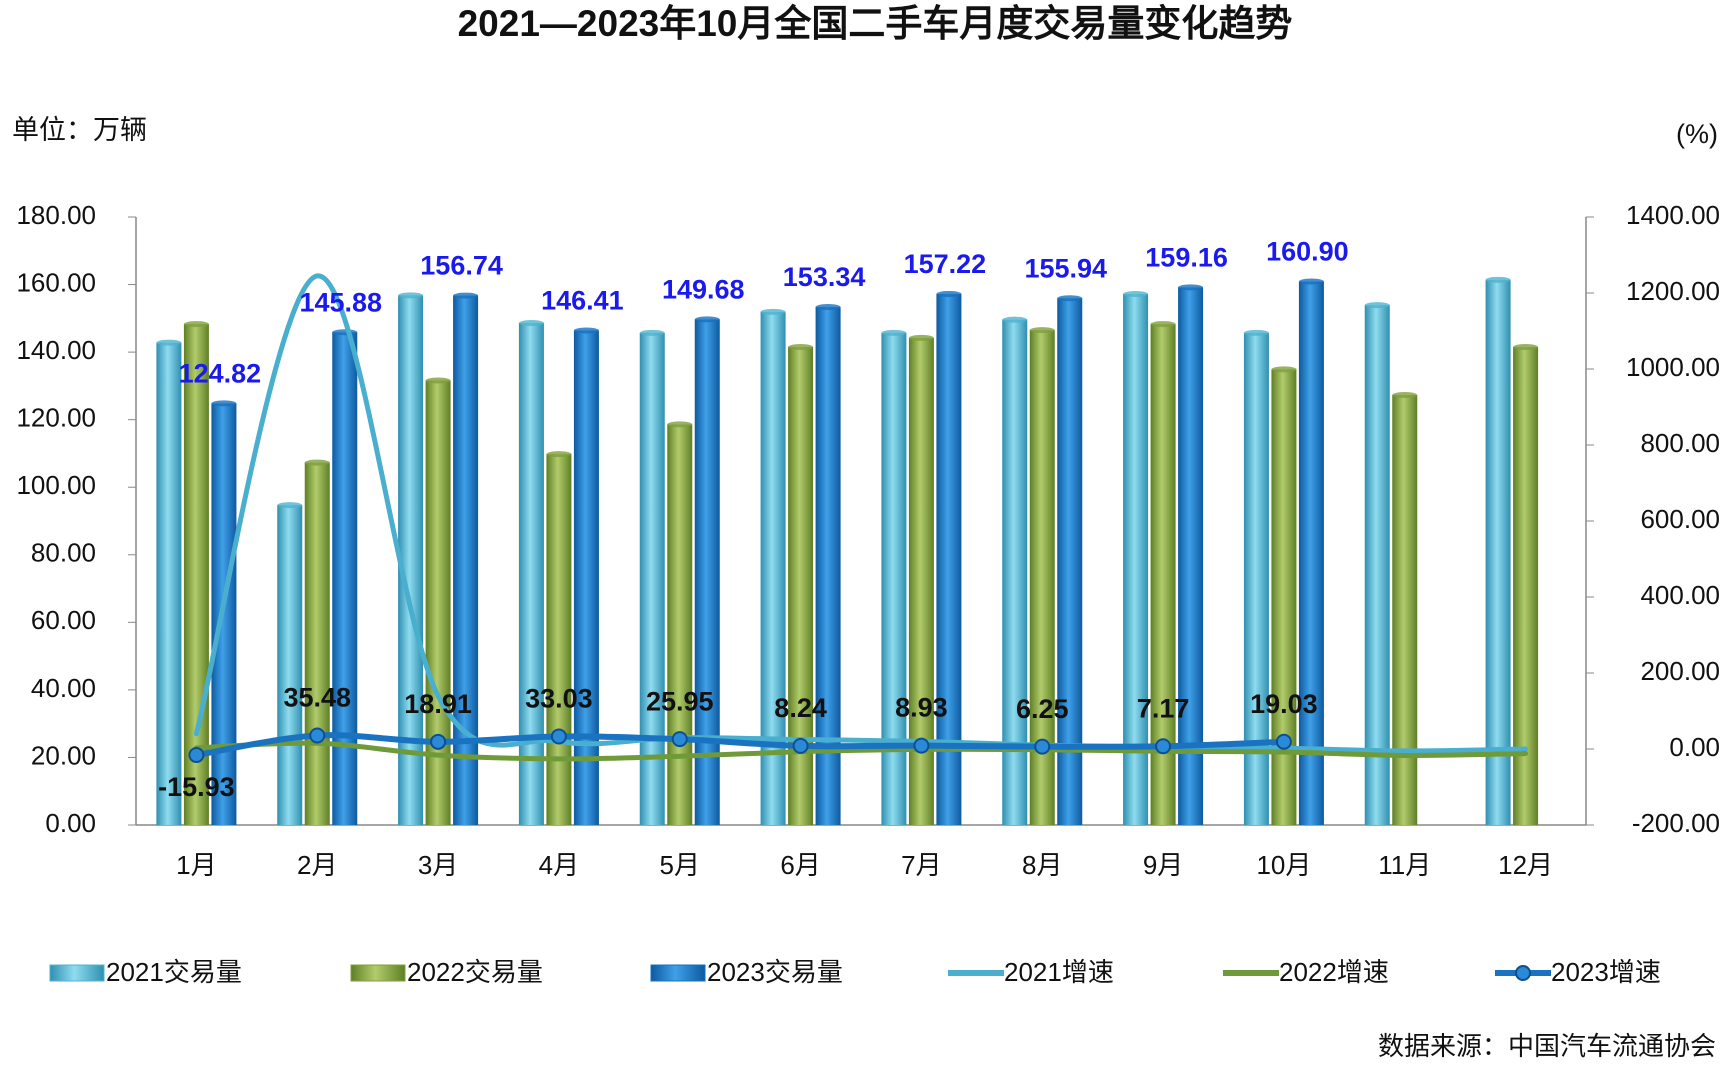 The width and height of the screenshot is (1727, 1065). What do you see at coordinates (461, 266) in the screenshot?
I see `data-label: 156.74` at bounding box center [461, 266].